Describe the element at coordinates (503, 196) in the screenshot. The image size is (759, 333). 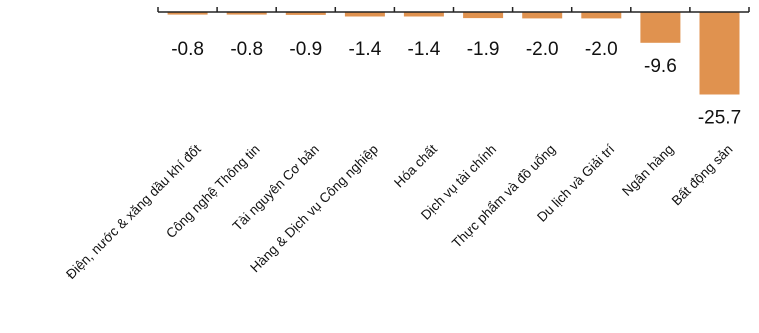
I see `x-tick-label: Thực phẩm và đồ uống` at that location.